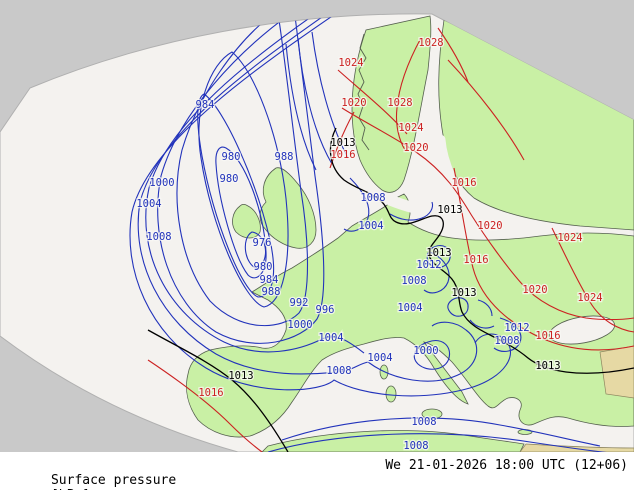 The image size is (634, 490). I want to click on isobar-1013-southwest, so click(218, 390).